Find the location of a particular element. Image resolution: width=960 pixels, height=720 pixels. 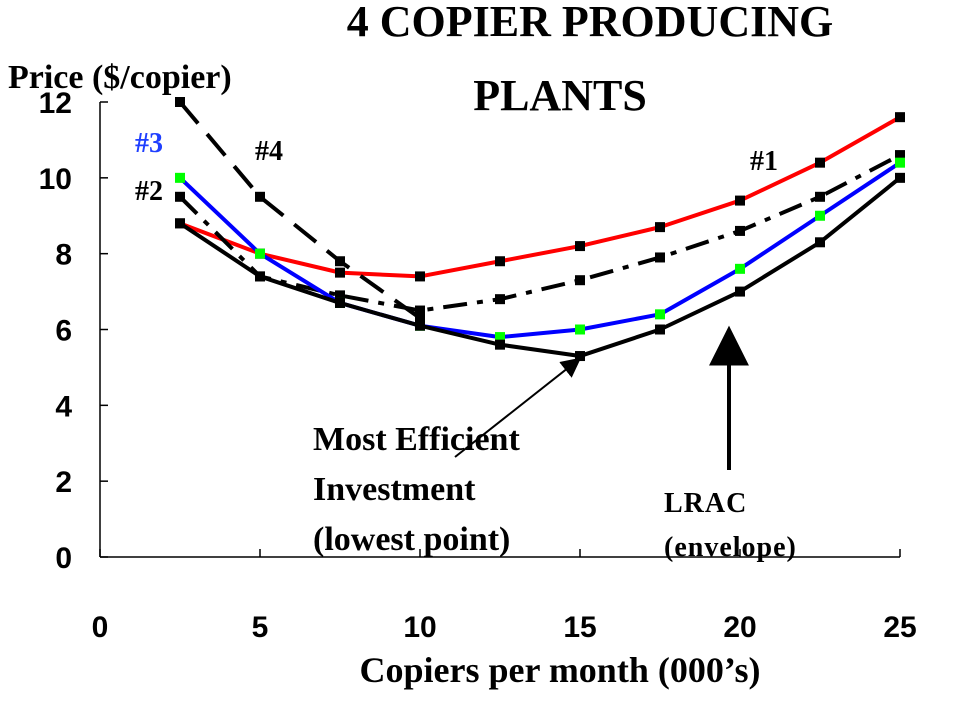

y-tick-label: 8 is located at coordinates (63, 255).